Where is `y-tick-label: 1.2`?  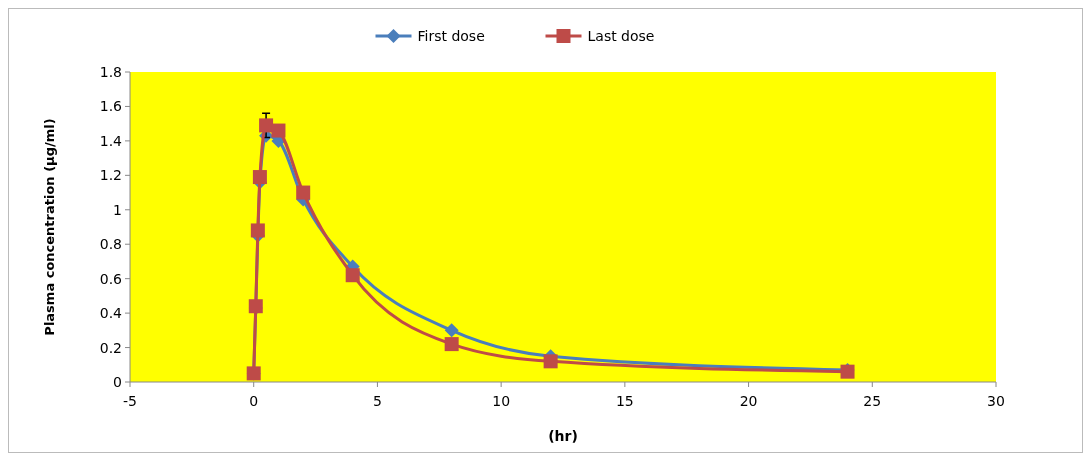 y-tick-label: 1.2 is located at coordinates (110, 175).